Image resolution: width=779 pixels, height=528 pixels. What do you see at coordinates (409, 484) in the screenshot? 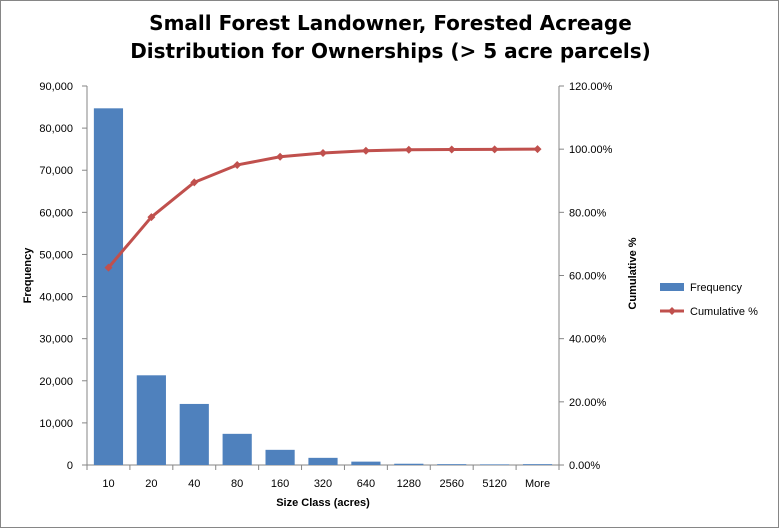
I see `x-tick-label: 1280` at bounding box center [409, 484].